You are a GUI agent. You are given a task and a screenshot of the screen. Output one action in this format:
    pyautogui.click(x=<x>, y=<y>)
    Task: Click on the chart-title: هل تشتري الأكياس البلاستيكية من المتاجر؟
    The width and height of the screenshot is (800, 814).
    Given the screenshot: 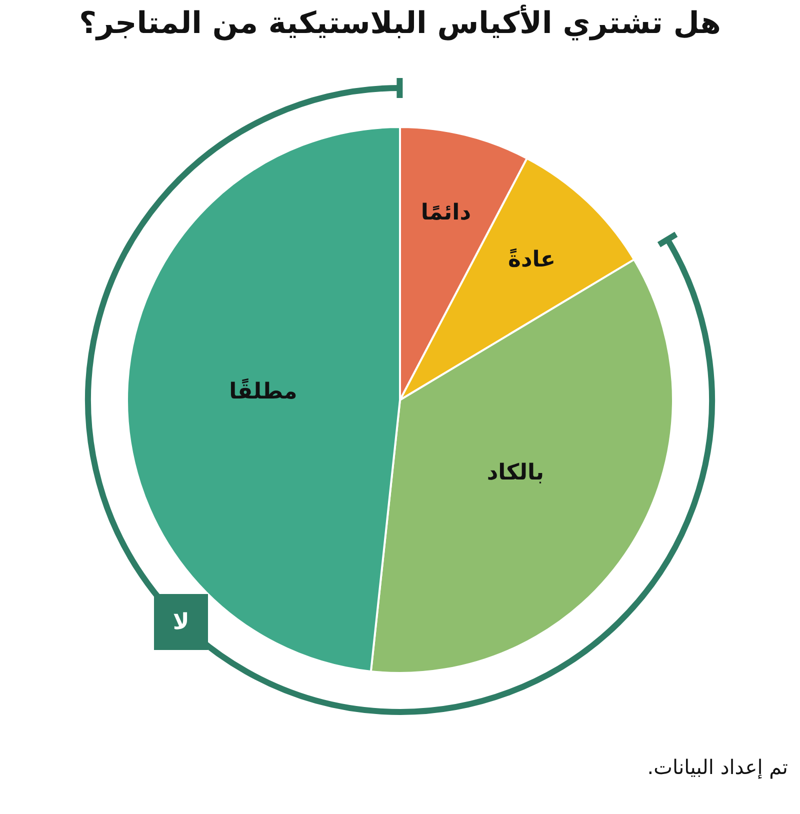 What is the action you would take?
    pyautogui.click(x=400, y=23)
    